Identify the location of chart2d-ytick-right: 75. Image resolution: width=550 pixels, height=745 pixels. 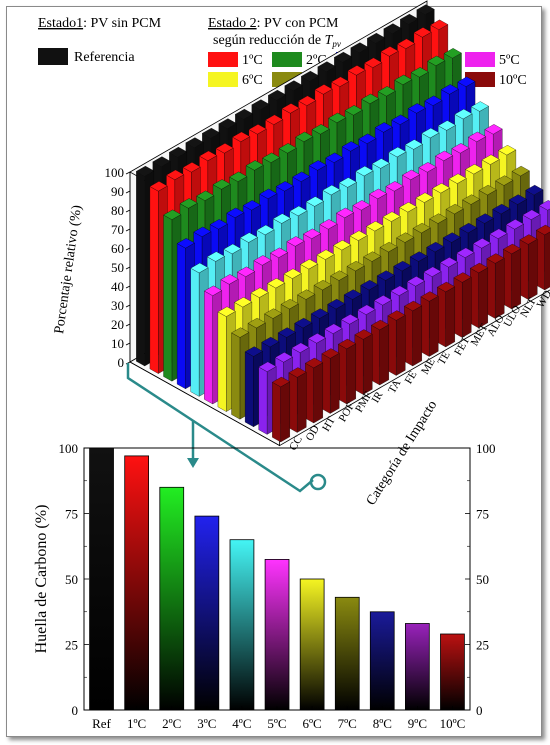
(482, 514).